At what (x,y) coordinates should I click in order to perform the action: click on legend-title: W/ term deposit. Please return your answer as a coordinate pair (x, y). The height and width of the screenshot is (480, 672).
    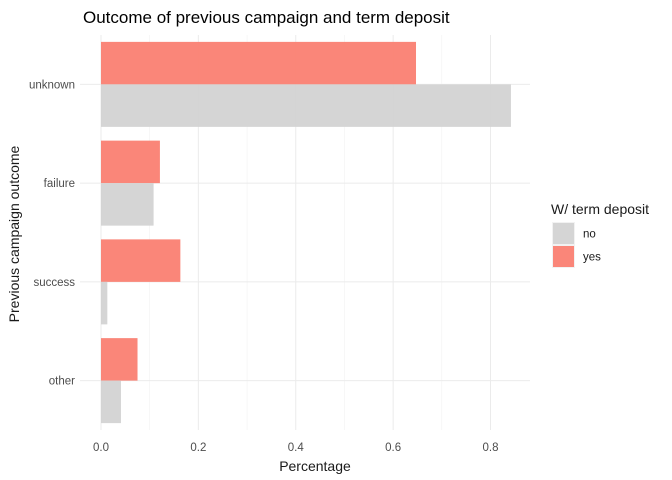
    Looking at the image, I should click on (600, 209).